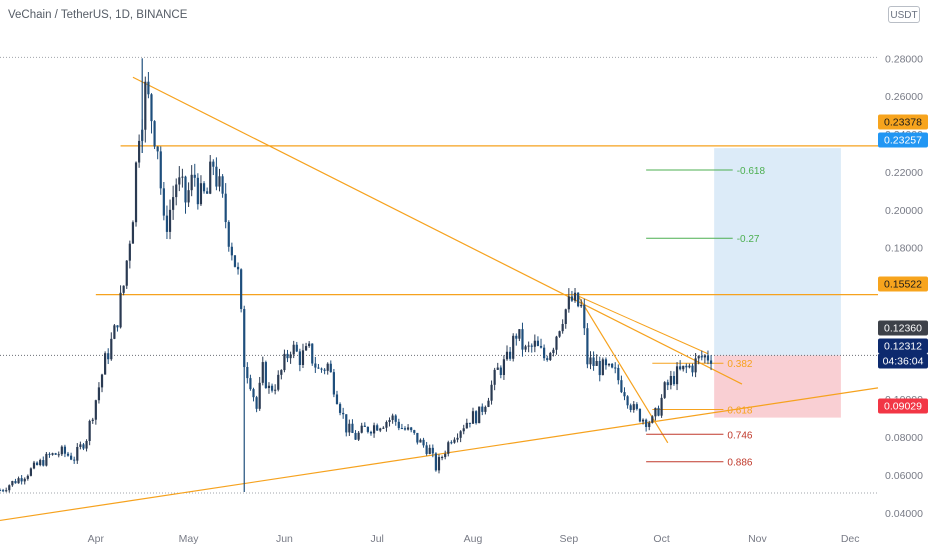 This screenshot has height=555, width=932. What do you see at coordinates (739, 410) in the screenshot?
I see `fib-level-label: 0.618` at bounding box center [739, 410].